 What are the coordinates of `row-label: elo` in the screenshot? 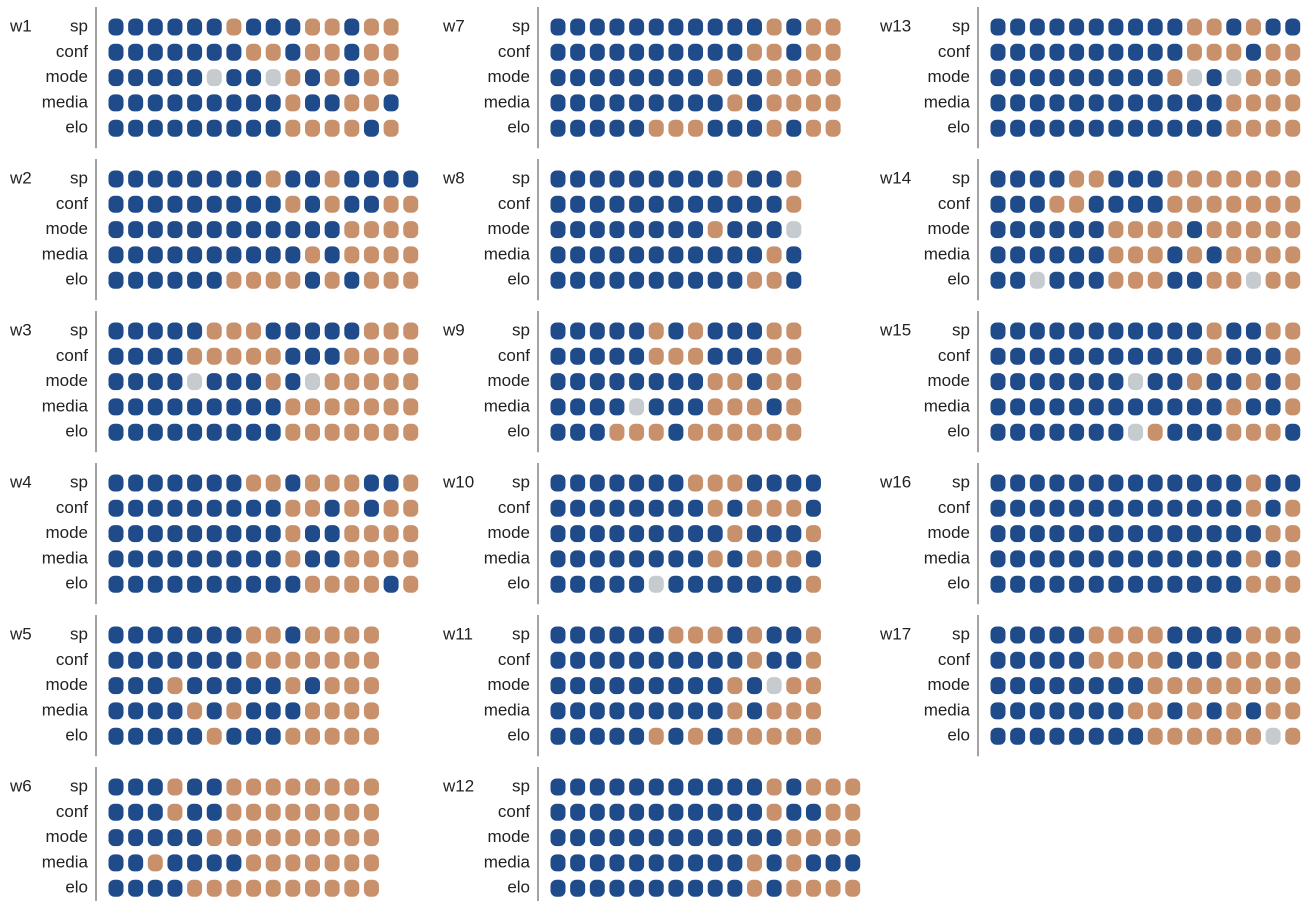 It's located at (958, 583).